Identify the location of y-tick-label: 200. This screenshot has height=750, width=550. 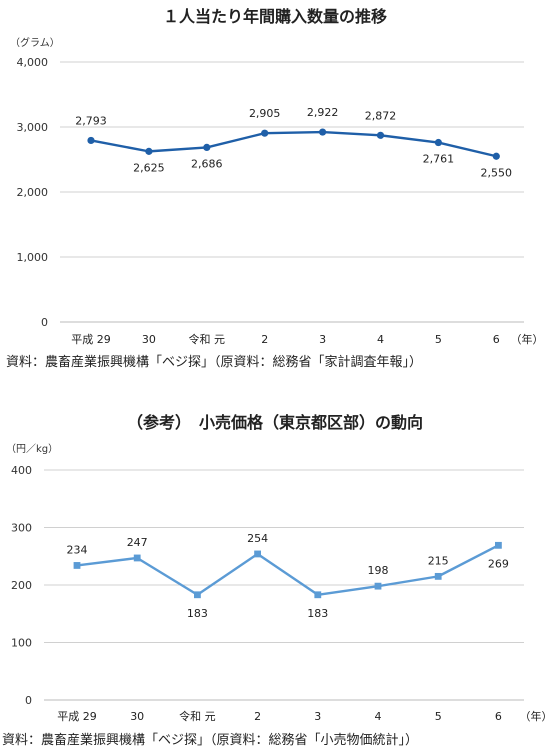
(21, 585).